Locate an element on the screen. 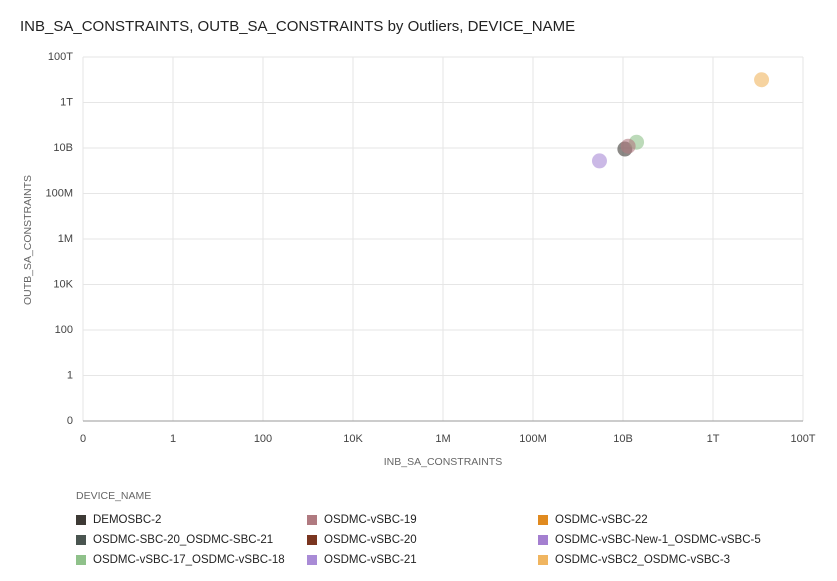 The width and height of the screenshot is (837, 581). legend-label: DEMOSBC-2 is located at coordinates (127, 520).